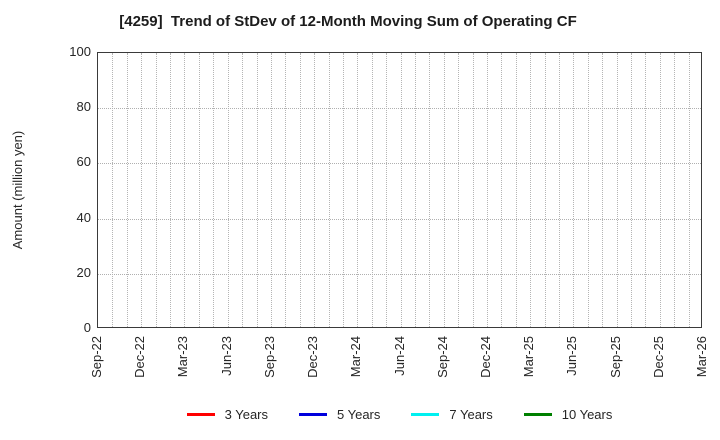 This screenshot has height=440, width=720. I want to click on x-tick-label: Sep-22, so click(96, 357).